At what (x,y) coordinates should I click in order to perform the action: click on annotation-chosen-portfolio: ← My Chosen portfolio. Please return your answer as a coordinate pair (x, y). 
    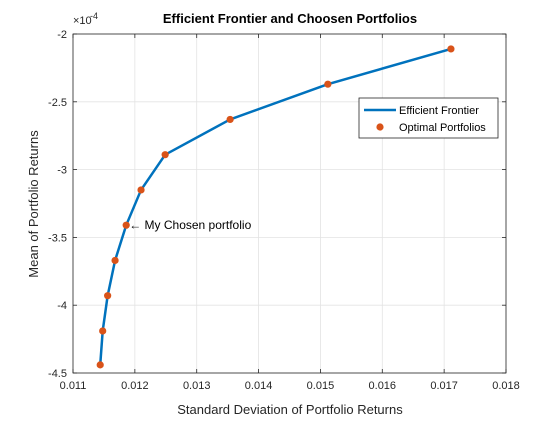
    Looking at the image, I should click on (190, 225).